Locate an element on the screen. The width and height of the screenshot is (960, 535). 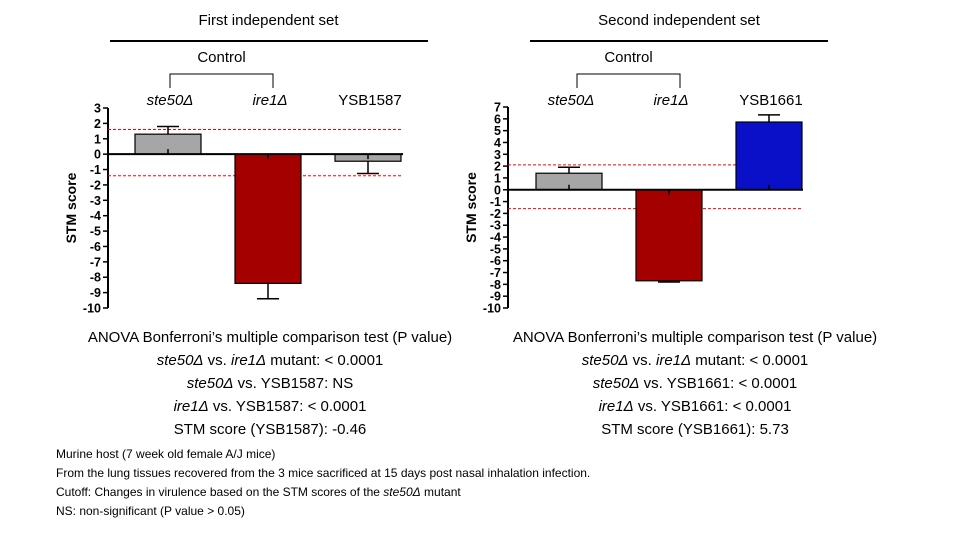
stats-line: STM score (YSB1587): -0.46 is located at coordinates (270, 429).